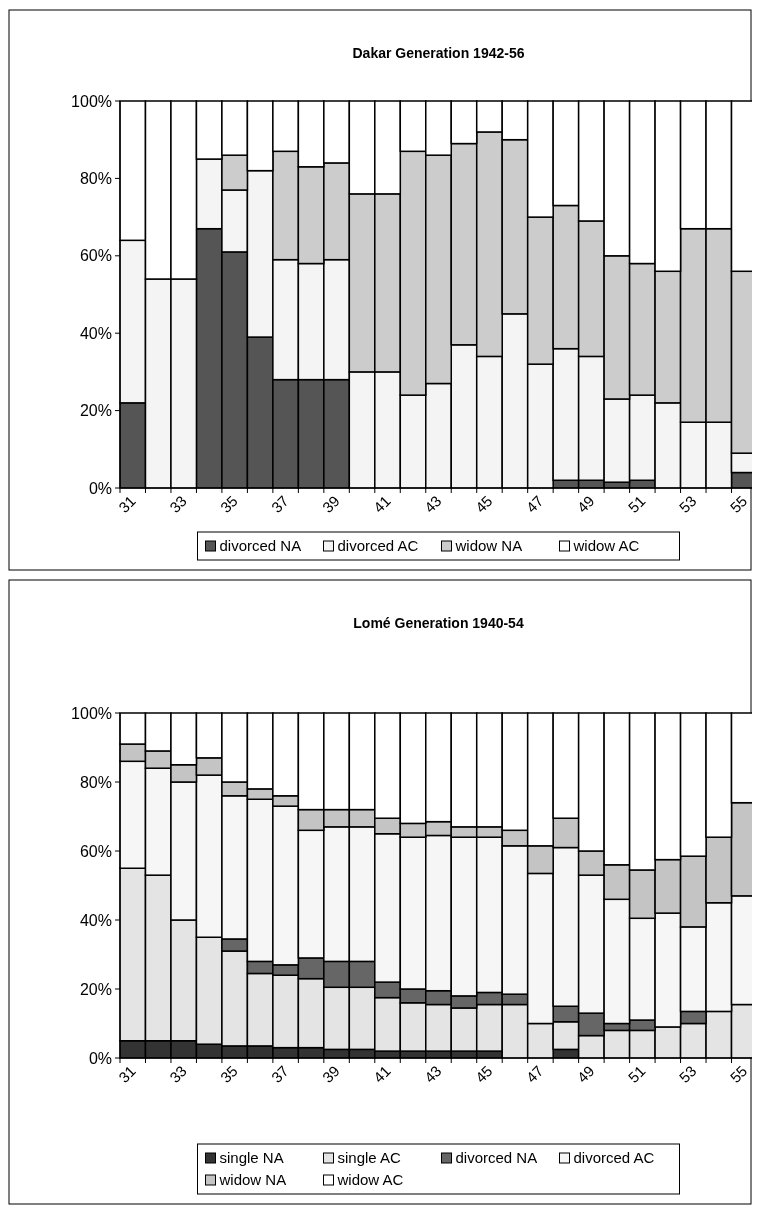  What do you see at coordinates (369, 1157) in the screenshot?
I see `legend-label: single AC` at bounding box center [369, 1157].